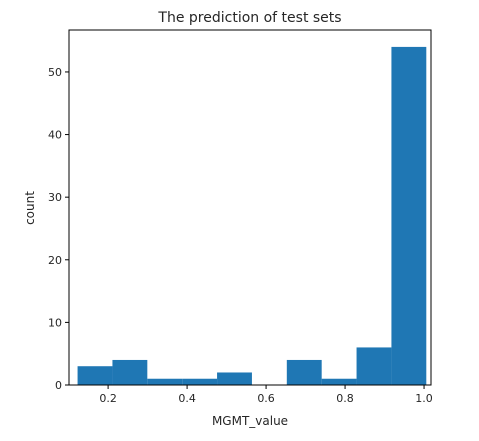  What do you see at coordinates (58, 385) in the screenshot?
I see `y-tick-label: 0` at bounding box center [58, 385].